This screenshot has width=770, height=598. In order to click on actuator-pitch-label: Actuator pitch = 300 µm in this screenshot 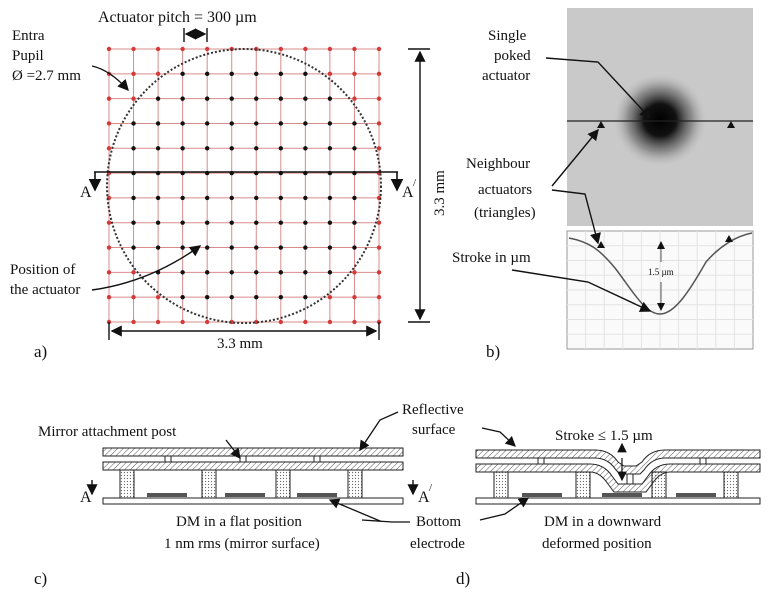, I will do `click(177, 17)`.